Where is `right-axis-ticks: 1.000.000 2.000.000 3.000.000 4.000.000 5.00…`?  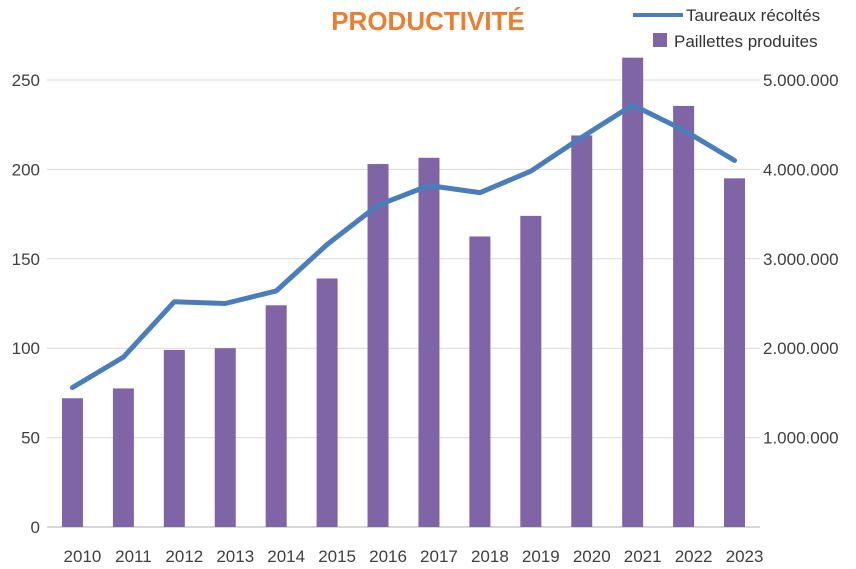 right-axis-ticks: 1.000.000 2.000.000 3.000.000 4.000.000 5.00… is located at coordinates (801, 259).